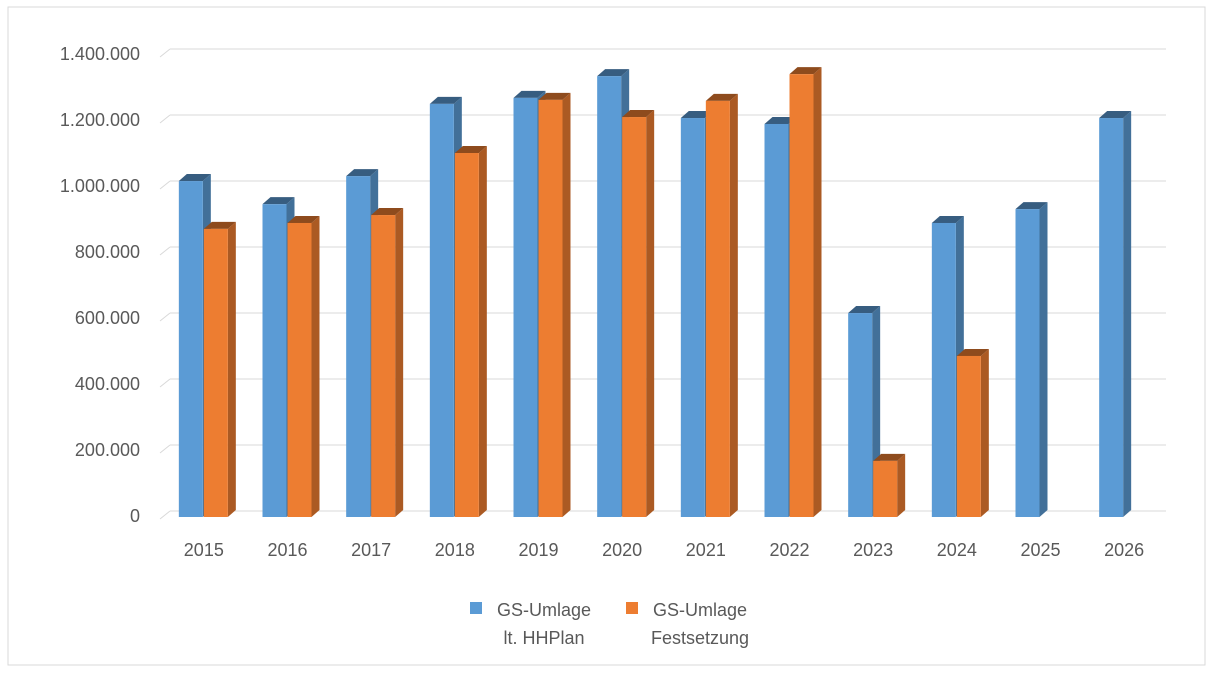 The height and width of the screenshot is (673, 1213). What do you see at coordinates (455, 550) in the screenshot?
I see `x-tick-label: 2018` at bounding box center [455, 550].